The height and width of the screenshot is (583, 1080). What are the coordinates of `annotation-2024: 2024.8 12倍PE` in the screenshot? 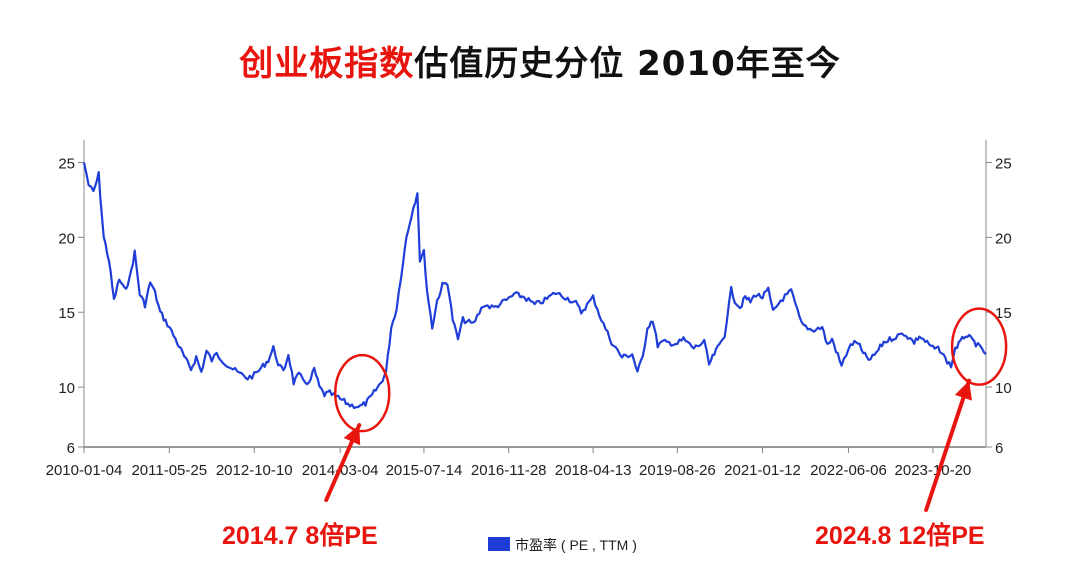 It's located at (900, 535).